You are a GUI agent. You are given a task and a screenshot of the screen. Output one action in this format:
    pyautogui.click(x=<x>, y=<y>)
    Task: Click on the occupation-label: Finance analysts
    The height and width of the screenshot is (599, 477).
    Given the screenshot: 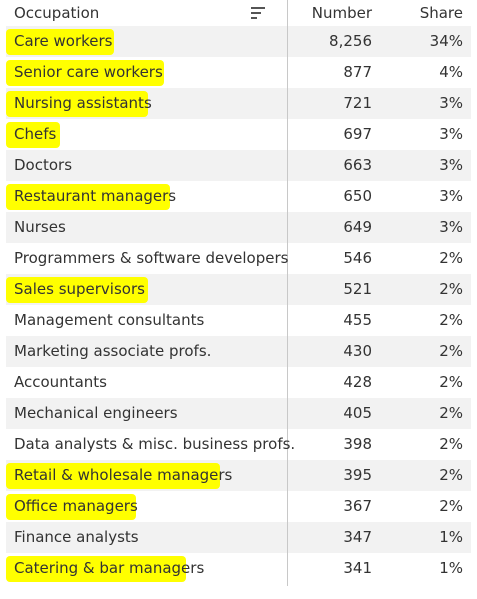 What is the action you would take?
    pyautogui.click(x=76, y=537)
    